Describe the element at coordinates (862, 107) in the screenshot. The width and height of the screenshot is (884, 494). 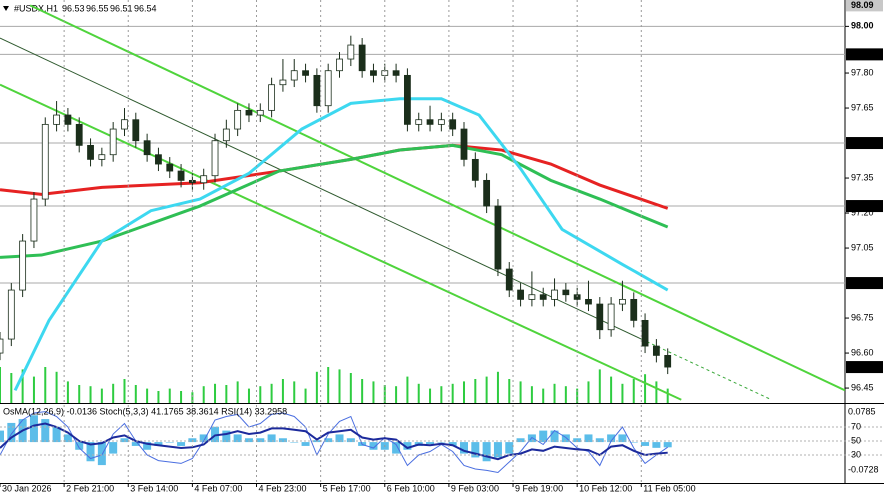
I see `y-tick-label: 97.65` at that location.